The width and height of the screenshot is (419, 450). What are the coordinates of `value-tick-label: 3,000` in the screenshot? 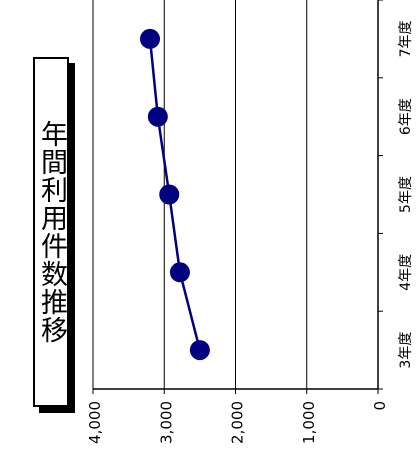 It's located at (166, 422).